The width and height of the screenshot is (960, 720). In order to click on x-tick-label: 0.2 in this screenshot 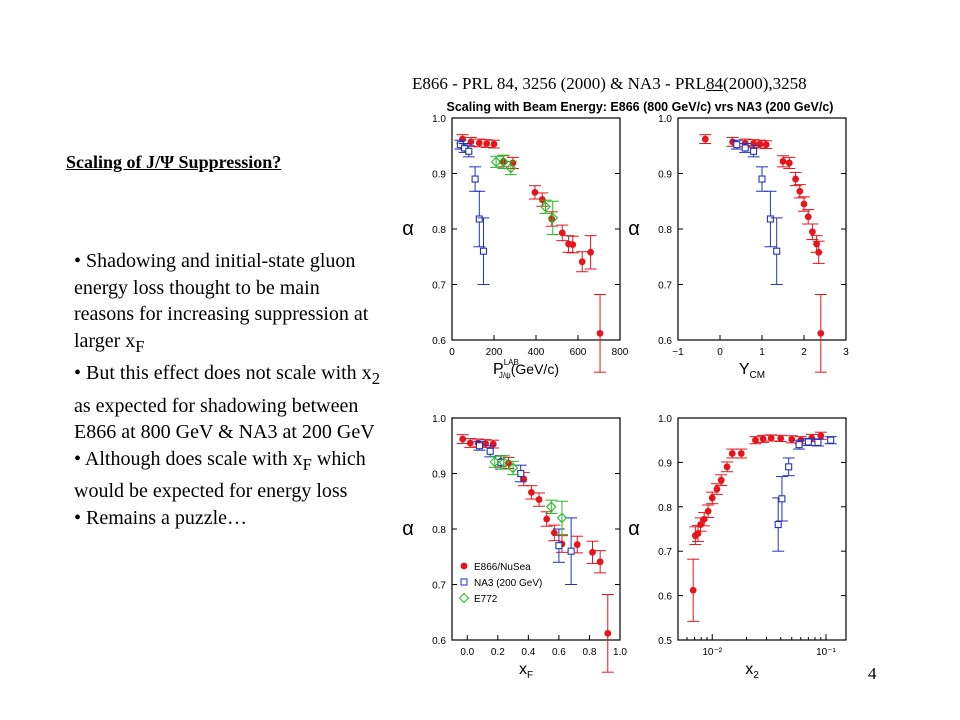, I will do `click(498, 652)`.